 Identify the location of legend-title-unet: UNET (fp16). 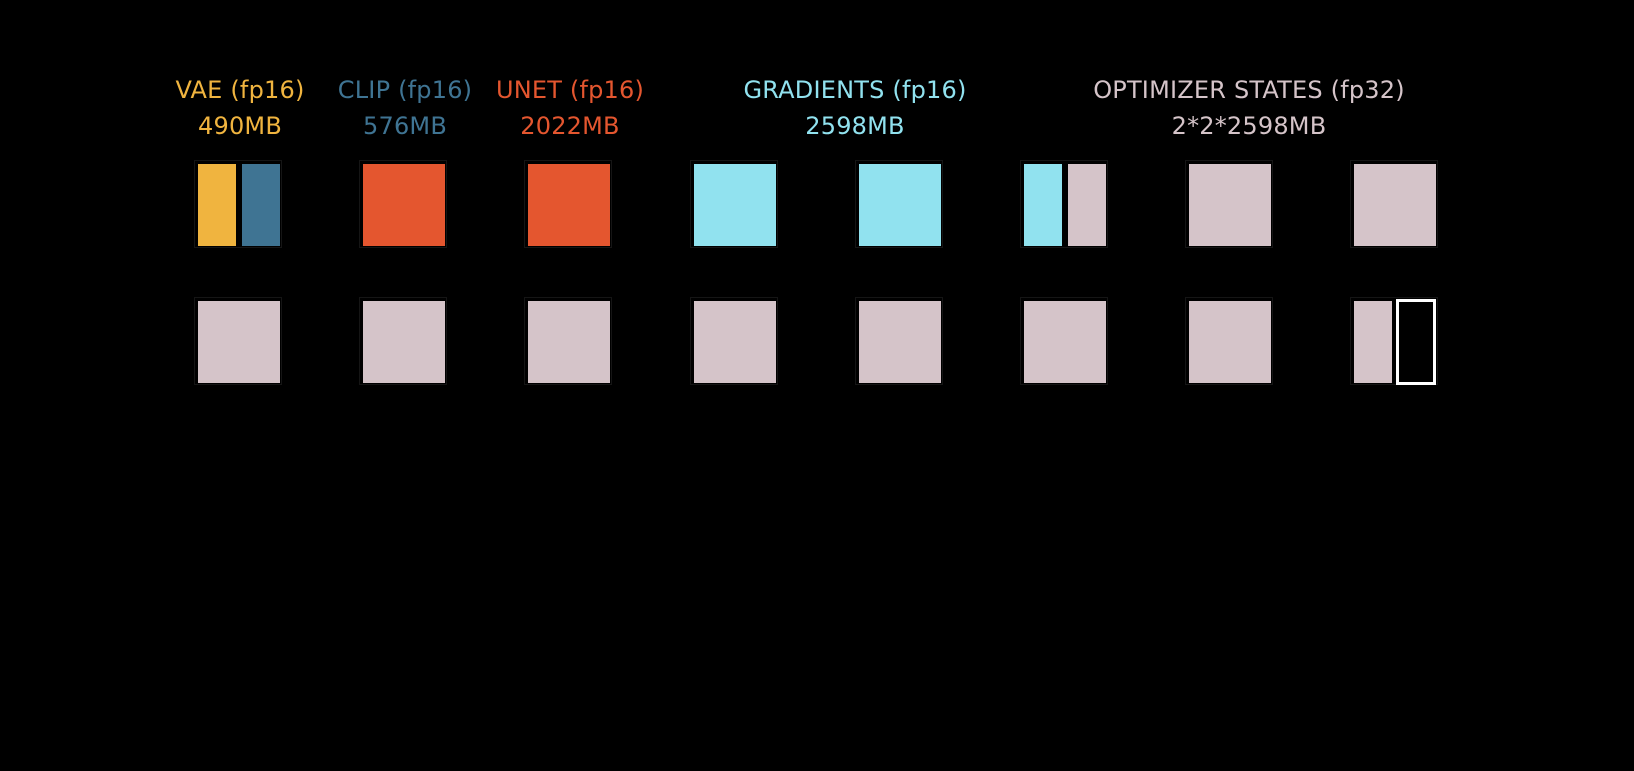
(570, 90).